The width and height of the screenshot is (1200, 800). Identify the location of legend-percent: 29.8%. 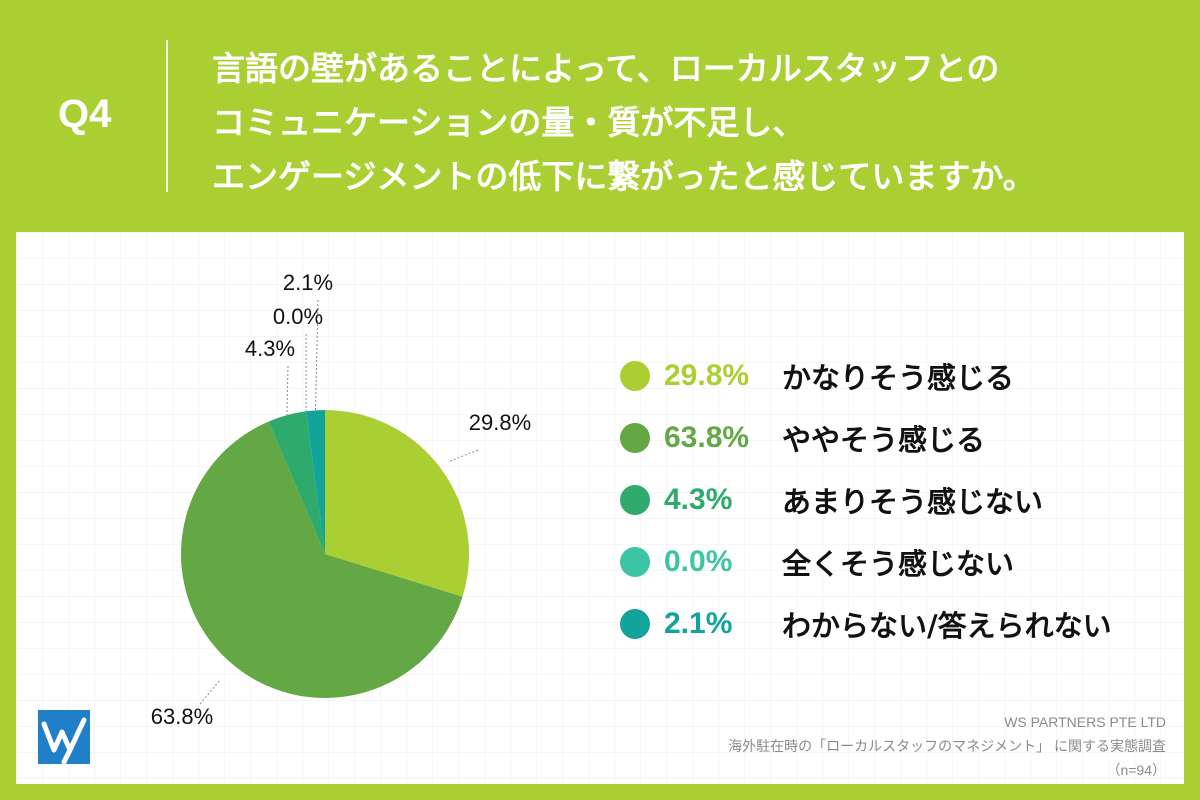
(707, 375).